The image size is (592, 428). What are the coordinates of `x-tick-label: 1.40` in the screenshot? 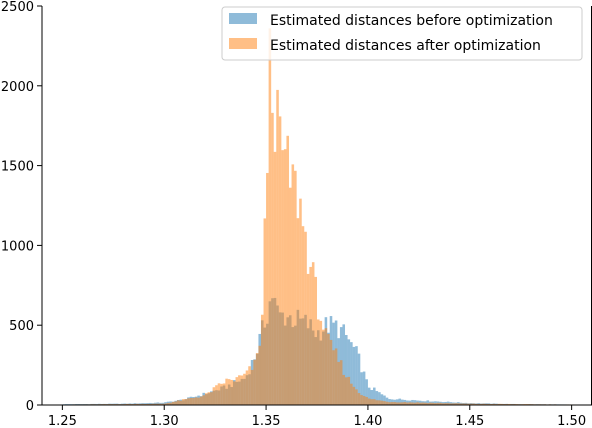 It's located at (367, 421).